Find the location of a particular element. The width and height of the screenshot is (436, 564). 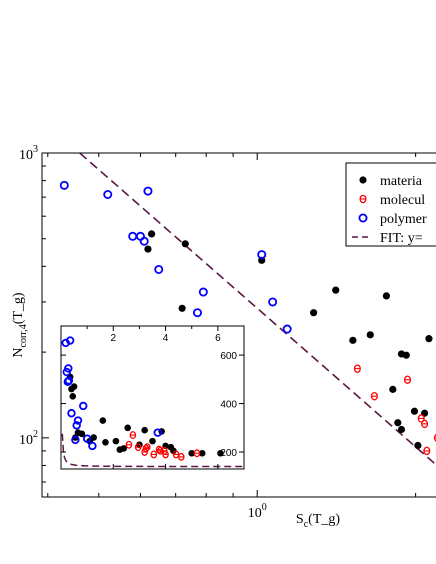

inset-x-tick-label: 4 is located at coordinates (166, 338).